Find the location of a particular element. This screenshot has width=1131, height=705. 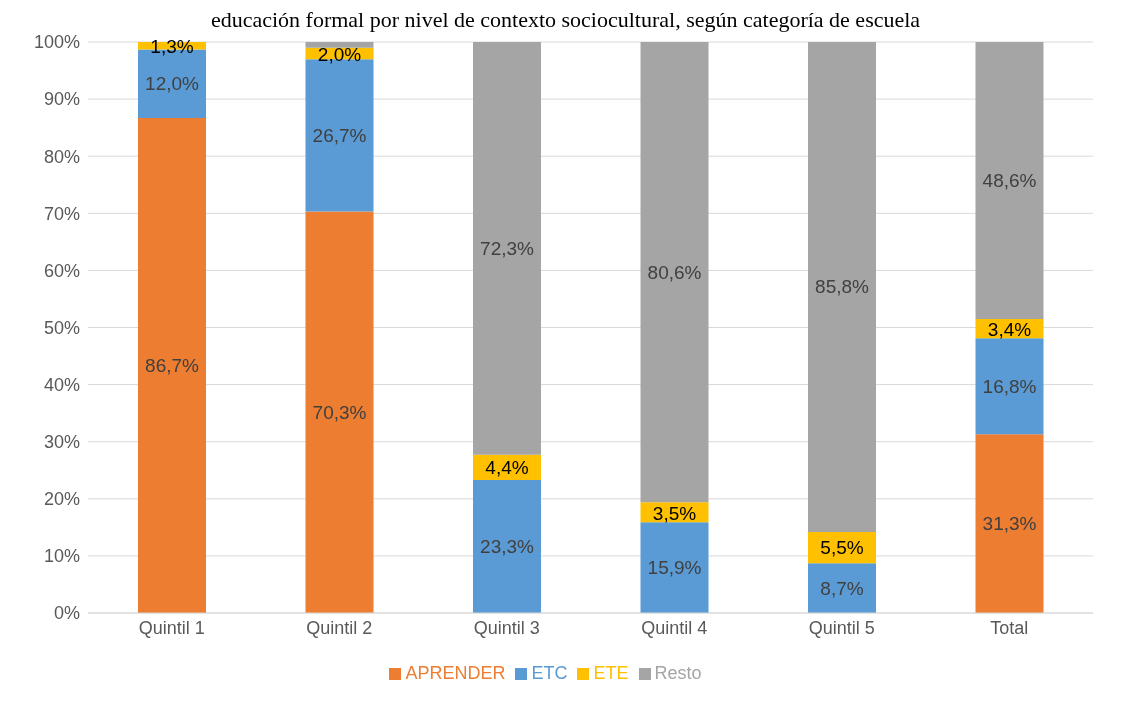

chart-title: educación formal por nivel de contexto sociocultural, según categoría de escuela is located at coordinates (565, 19).